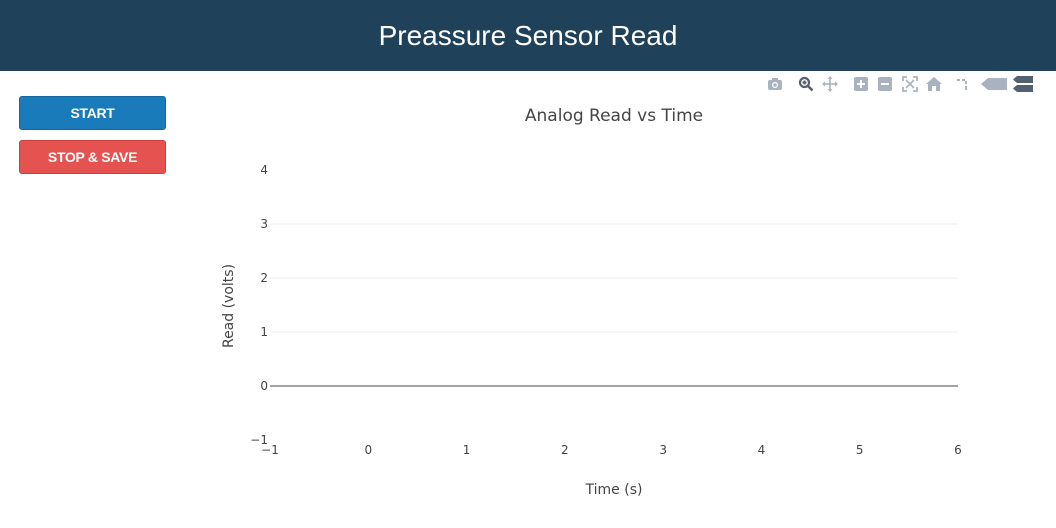  Describe the element at coordinates (958, 450) in the screenshot. I see `x-tick-label: 6` at that location.